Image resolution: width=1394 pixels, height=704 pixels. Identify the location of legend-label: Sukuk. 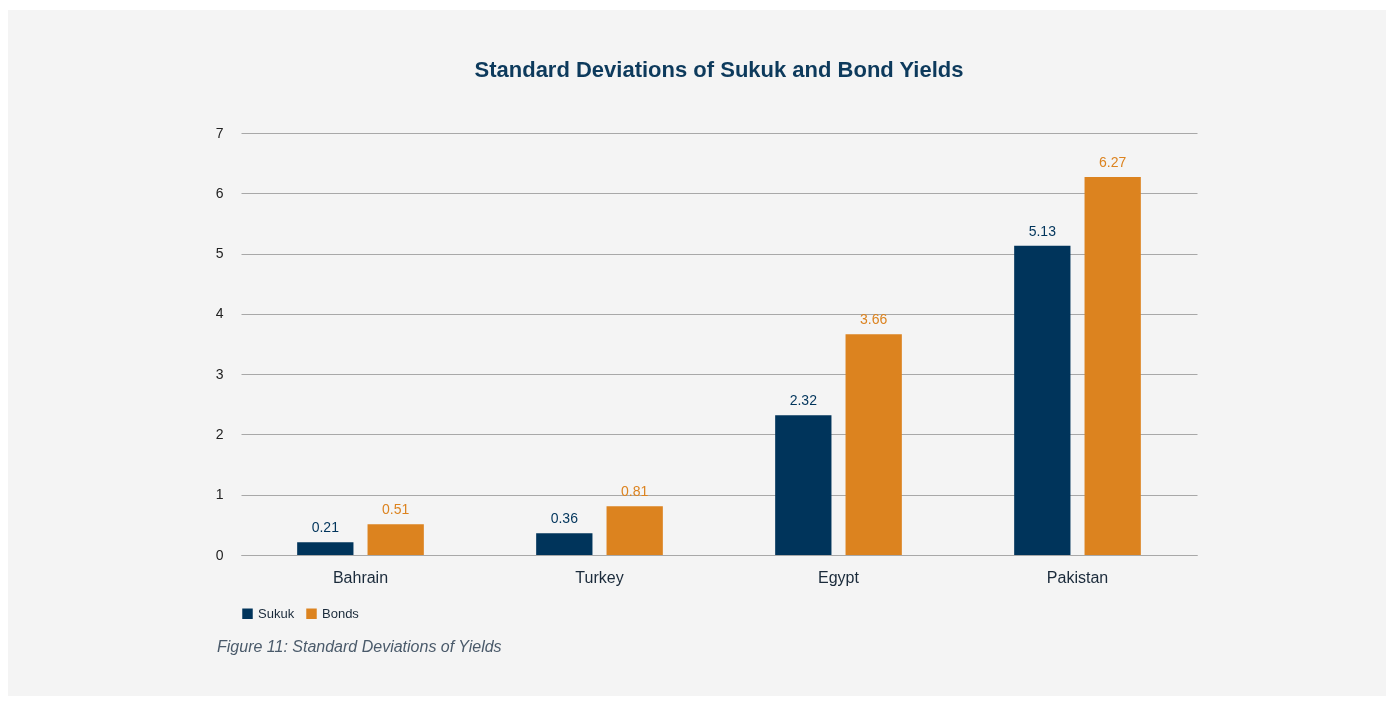
(276, 613).